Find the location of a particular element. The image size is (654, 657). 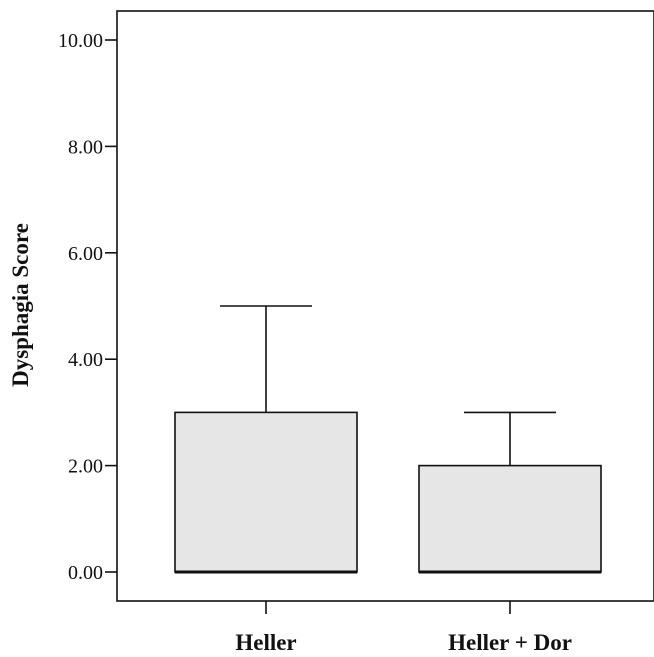

x-axis: Heller Heller + Dor is located at coordinates (403, 628).